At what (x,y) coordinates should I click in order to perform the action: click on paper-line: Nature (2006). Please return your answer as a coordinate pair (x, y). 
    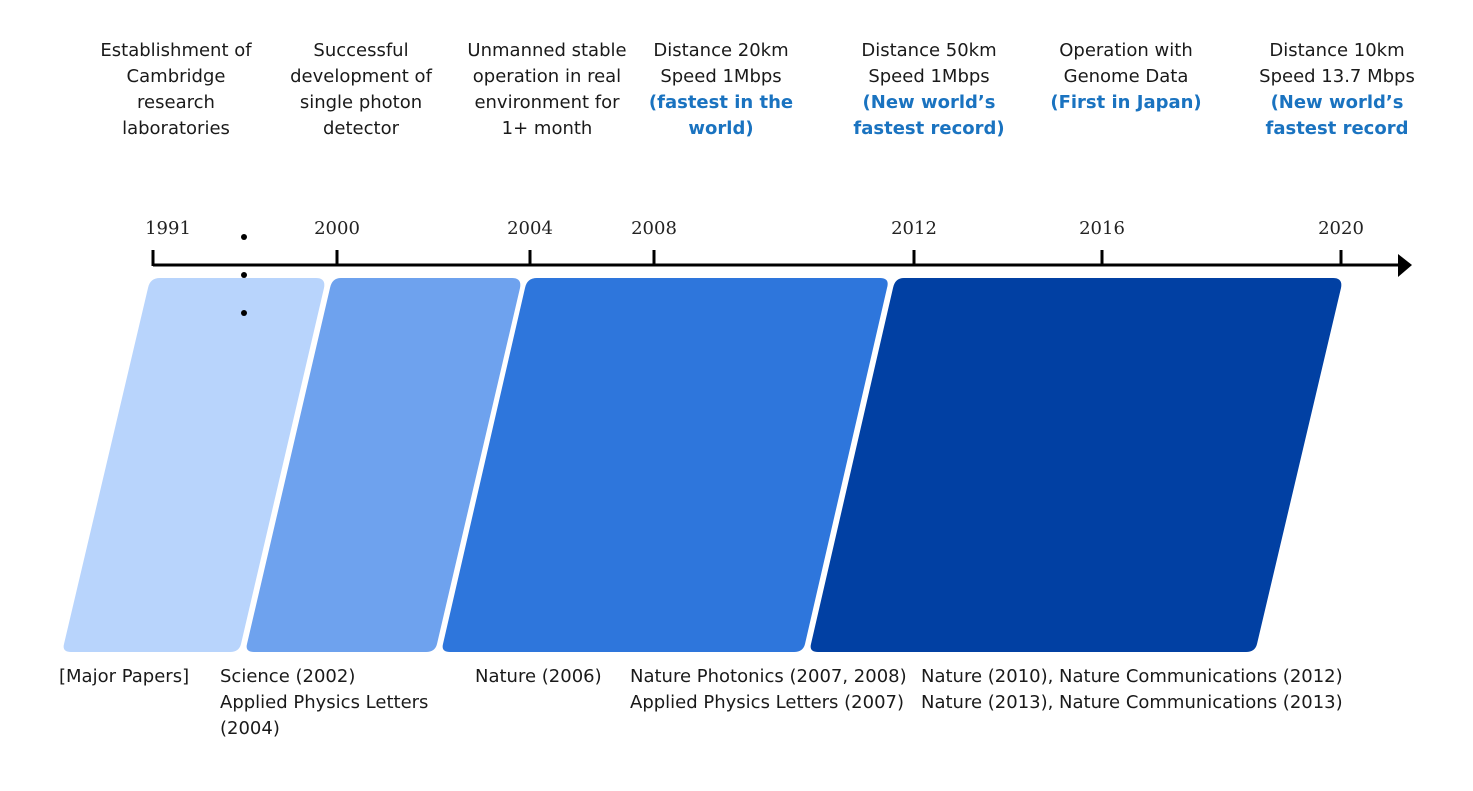
    Looking at the image, I should click on (538, 676).